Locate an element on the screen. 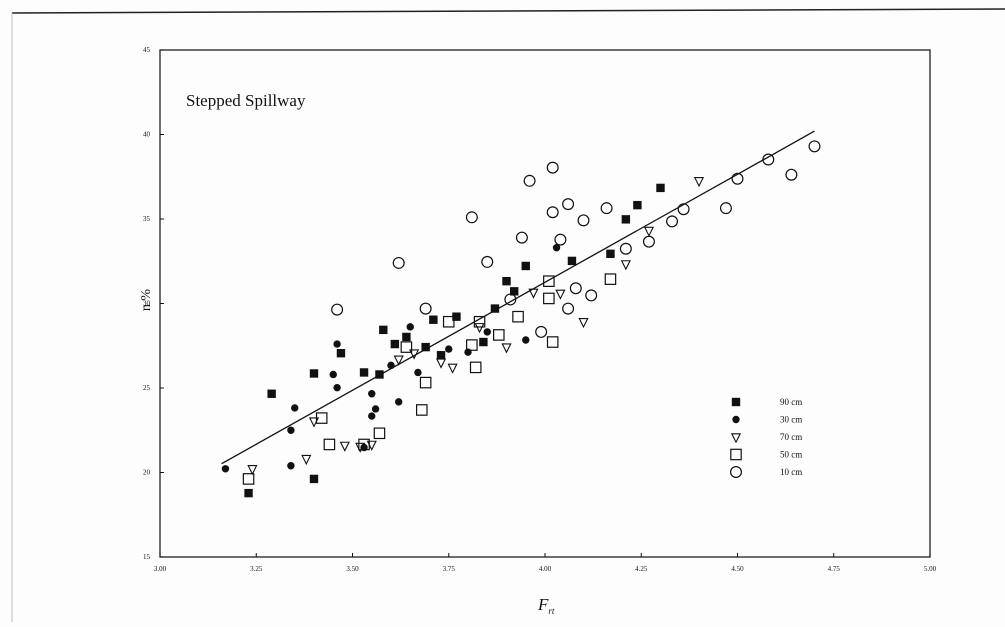 The height and width of the screenshot is (627, 1005). y-tick-label: 35 is located at coordinates (147, 219).